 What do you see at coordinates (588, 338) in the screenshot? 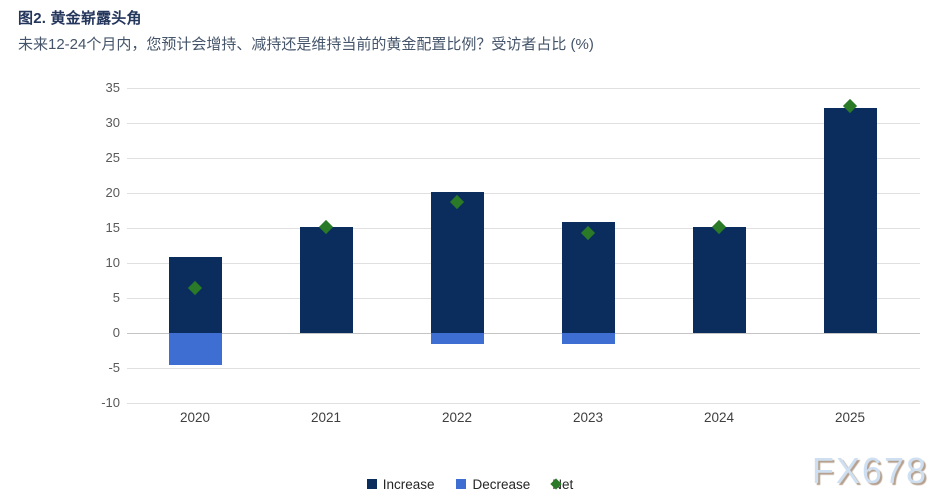
I see `bar-decrease-2023` at bounding box center [588, 338].